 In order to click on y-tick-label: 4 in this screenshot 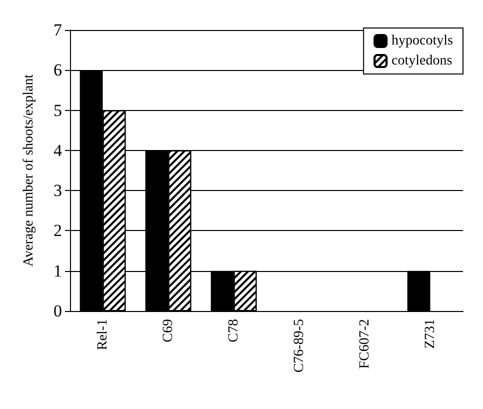, I will do `click(58, 150)`.